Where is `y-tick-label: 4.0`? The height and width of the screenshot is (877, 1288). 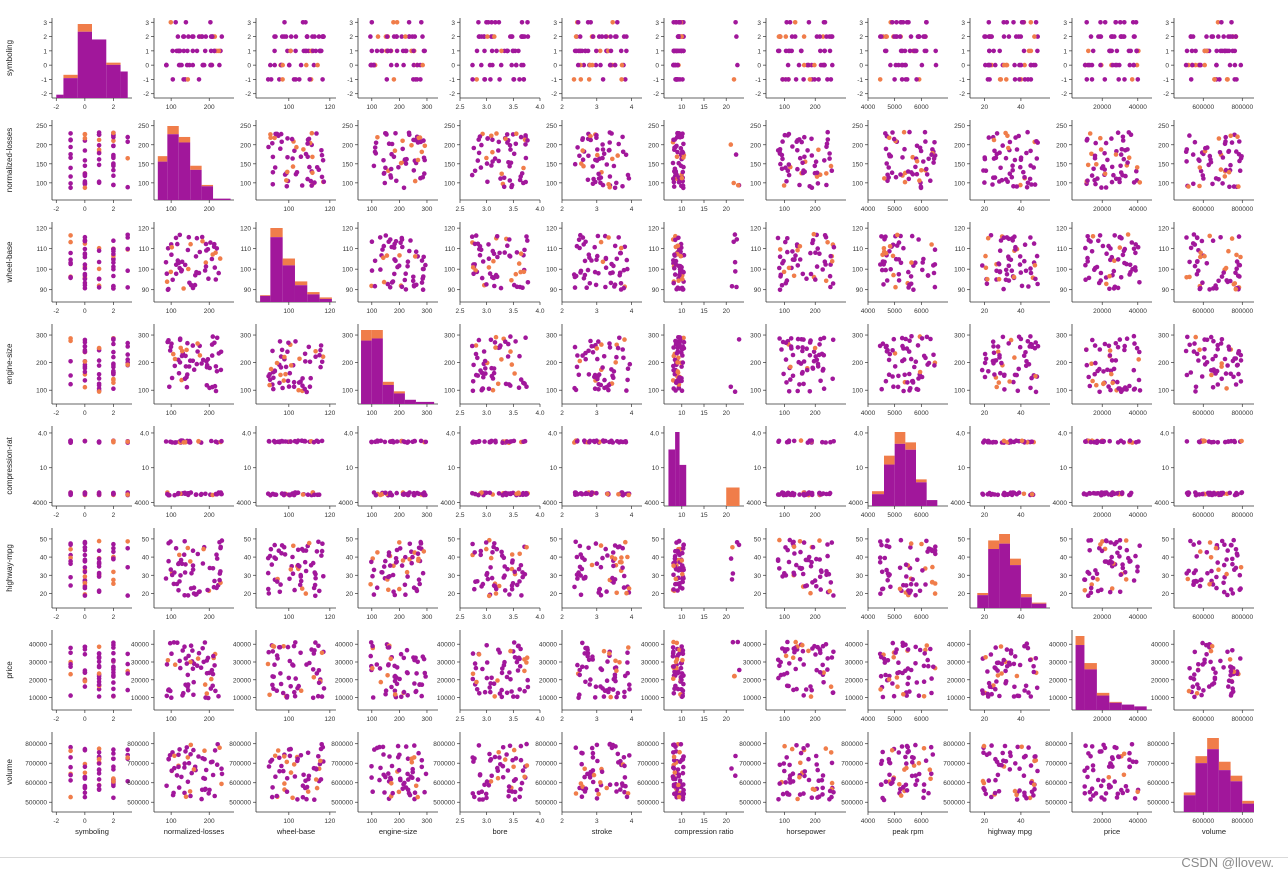
y-tick-label: 4.0 is located at coordinates (348, 433).